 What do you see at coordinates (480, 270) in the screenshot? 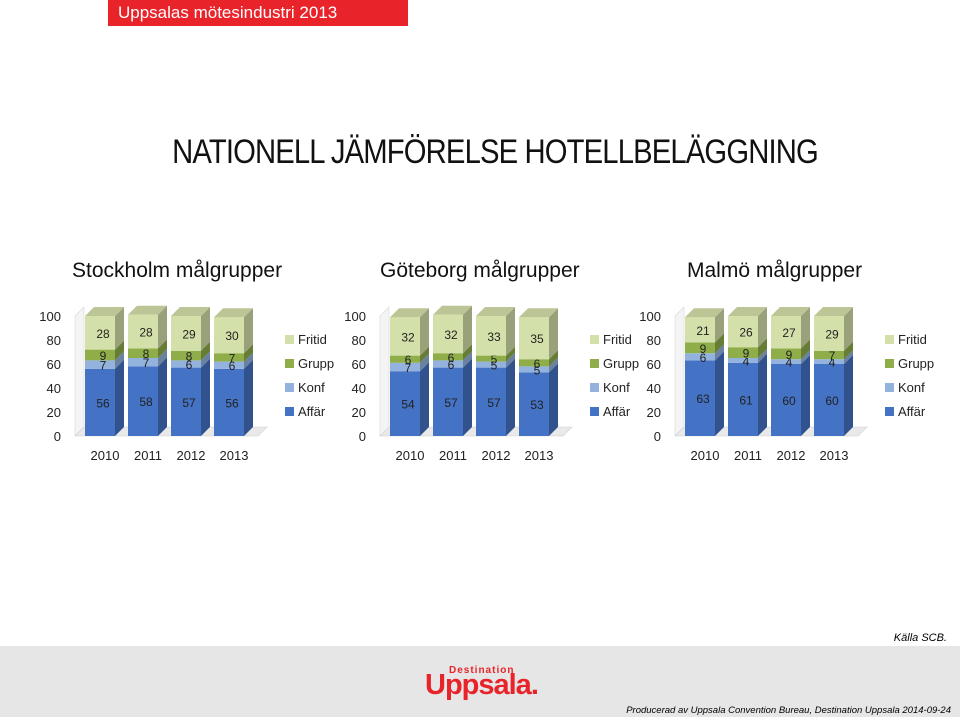
I see `chart-title-goteborg: Göteborg målgrupper` at bounding box center [480, 270].